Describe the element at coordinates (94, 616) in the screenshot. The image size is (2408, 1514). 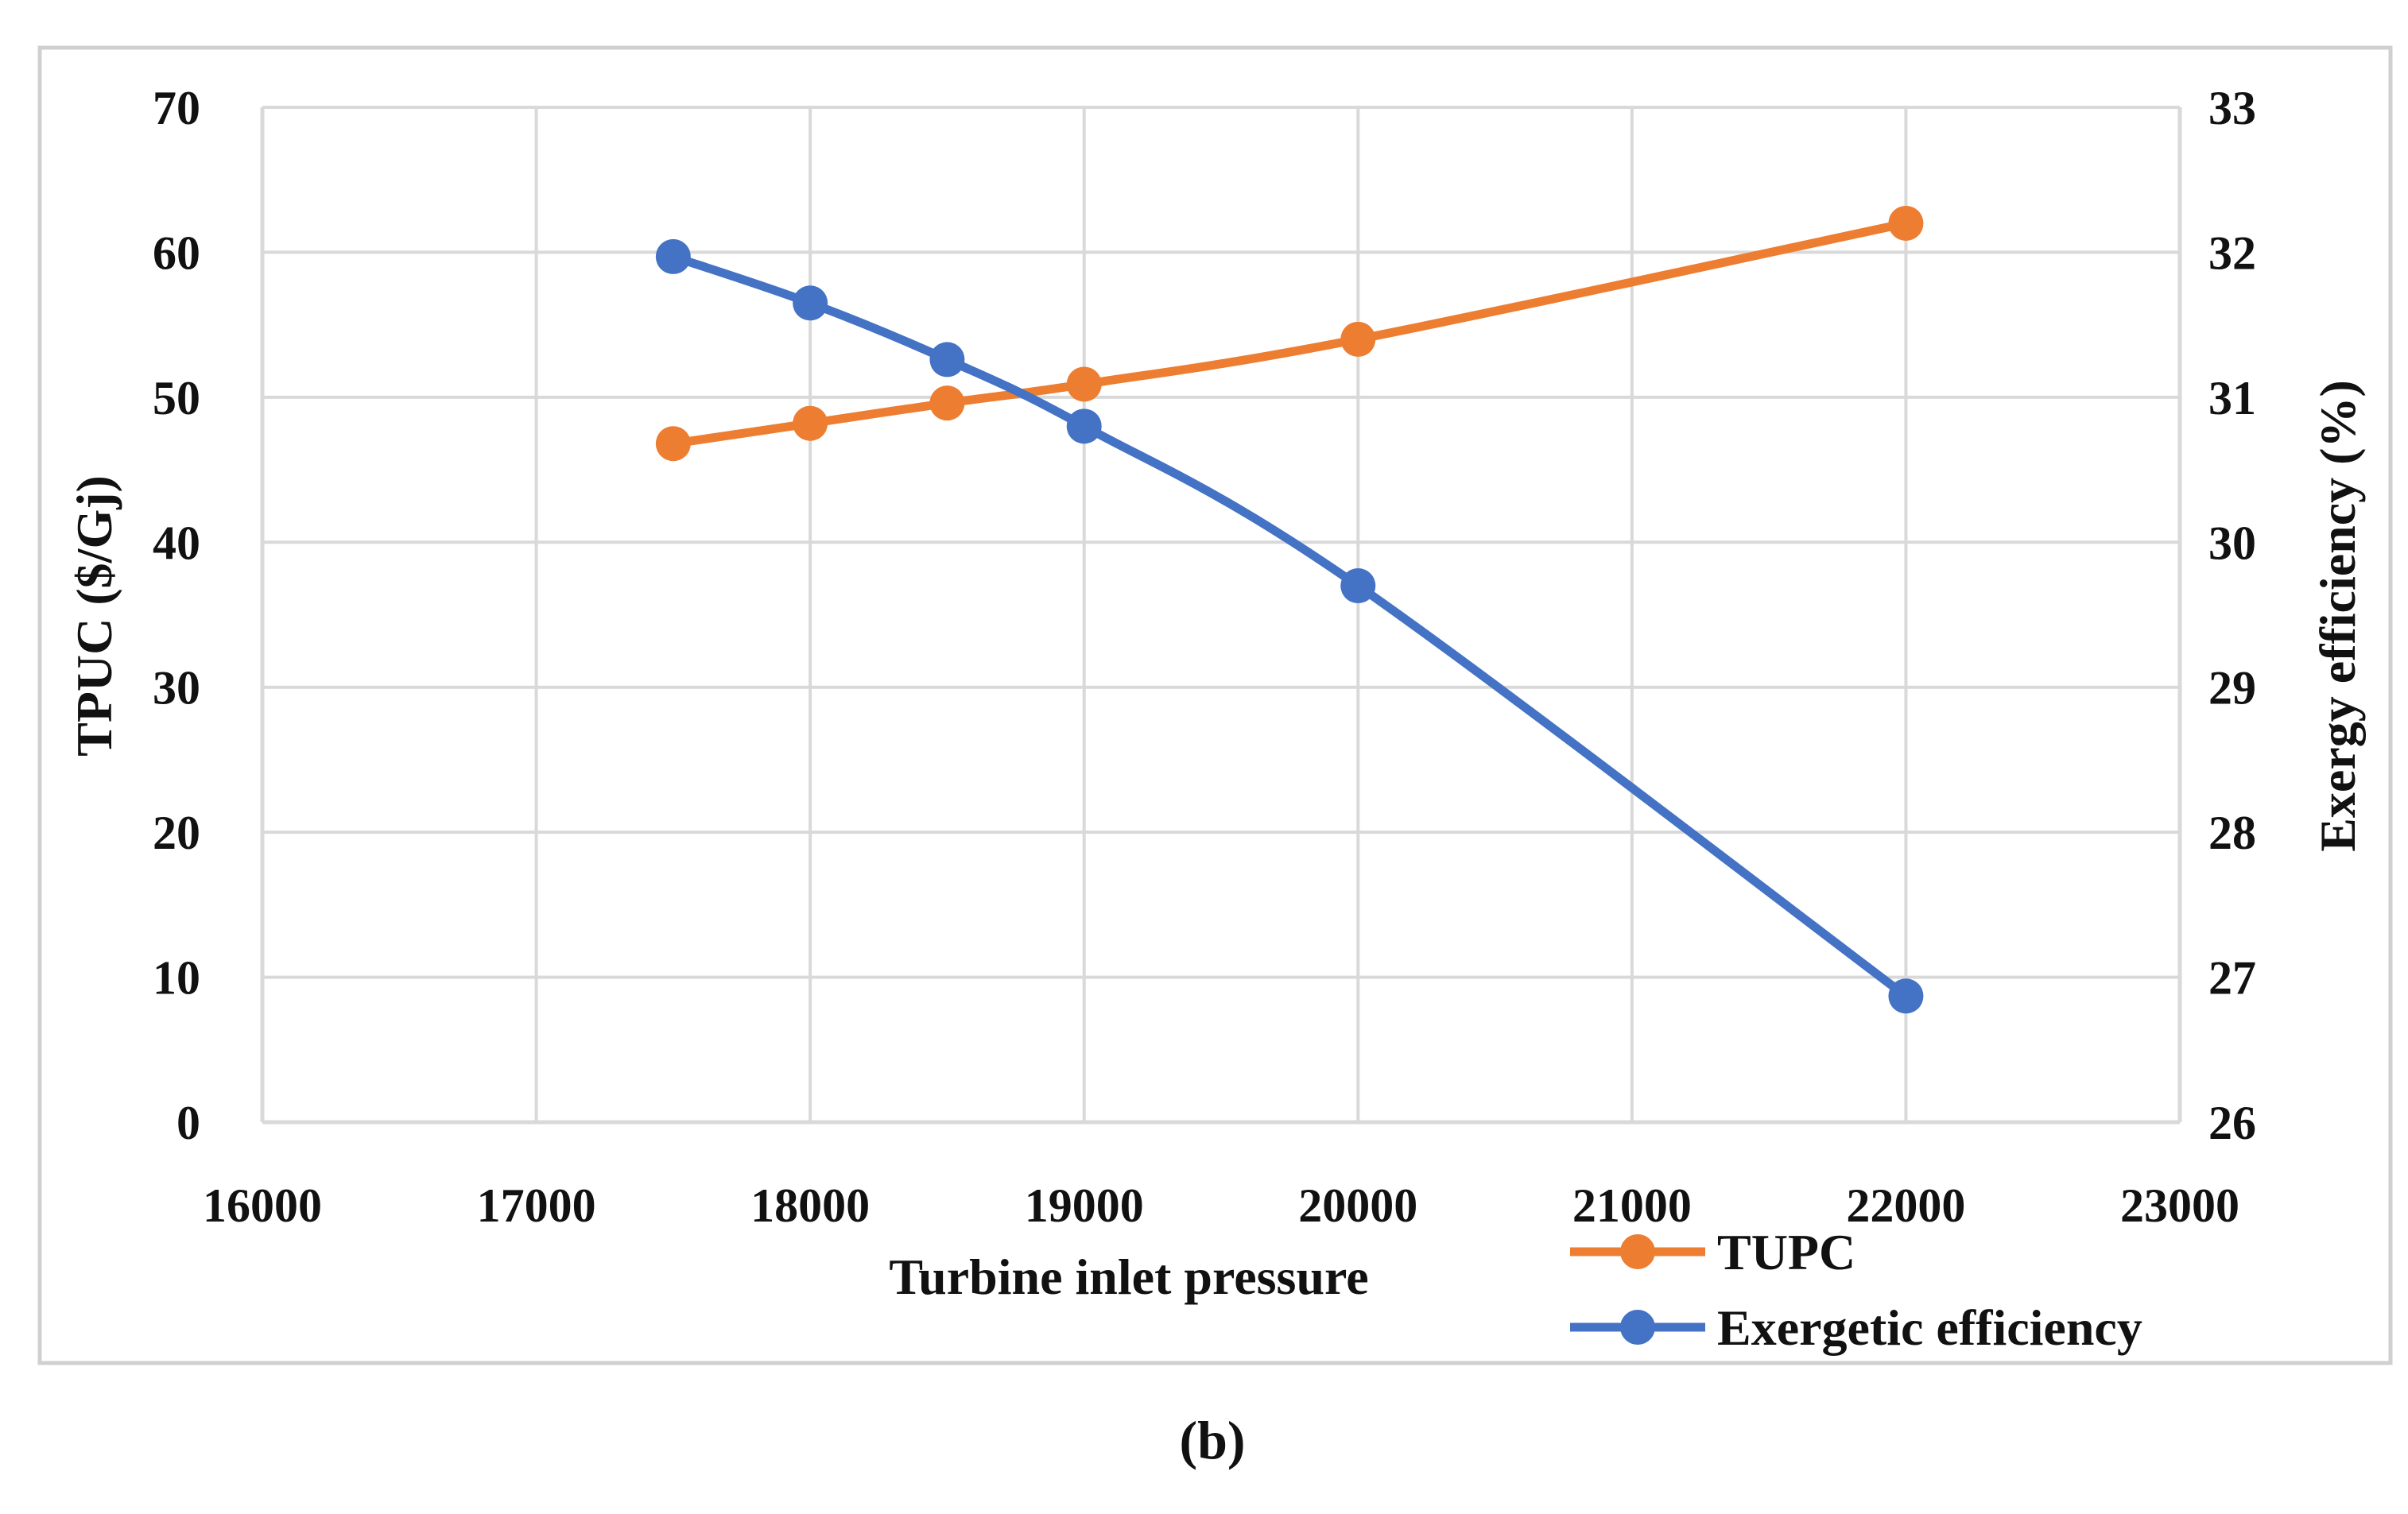
I see `y-axis-title: TPUC ($/Gj)` at that location.